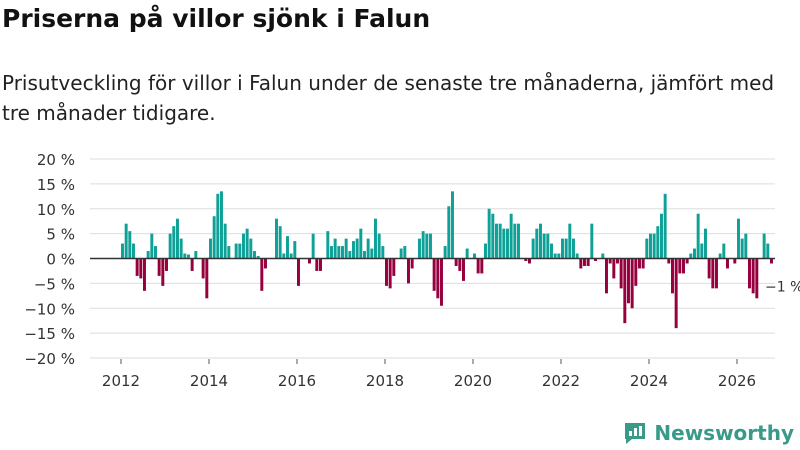  Describe the element at coordinates (56, 210) in the screenshot. I see `y-tick-label: 10 %` at that location.